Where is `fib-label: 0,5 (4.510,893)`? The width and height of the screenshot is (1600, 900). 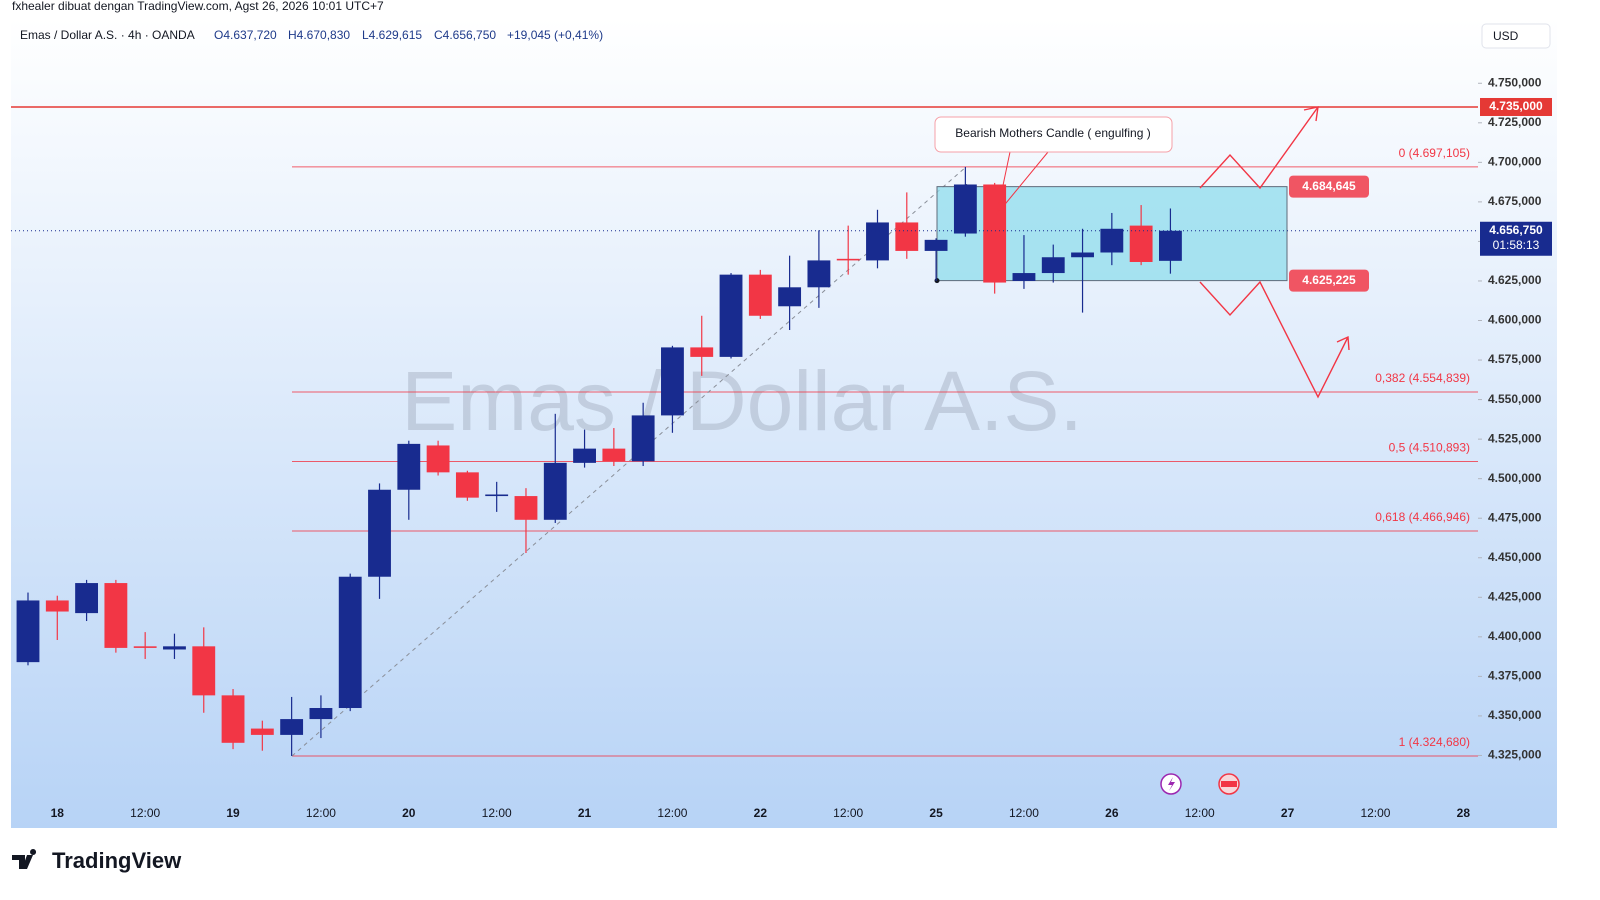 fib-label: 0,5 (4.510,893) is located at coordinates (1429, 448).